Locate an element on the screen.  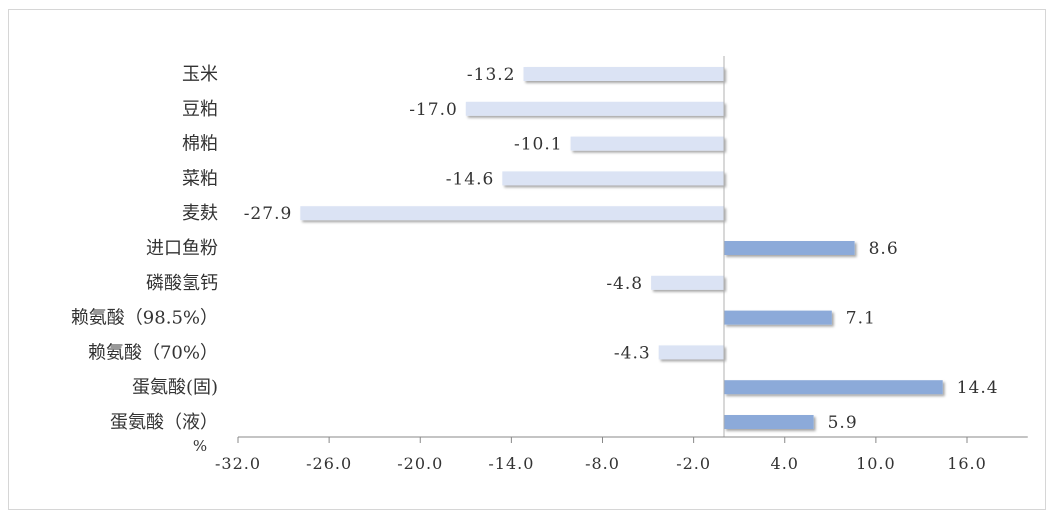
x-tick-label-7: 10.0 is located at coordinates (876, 463).